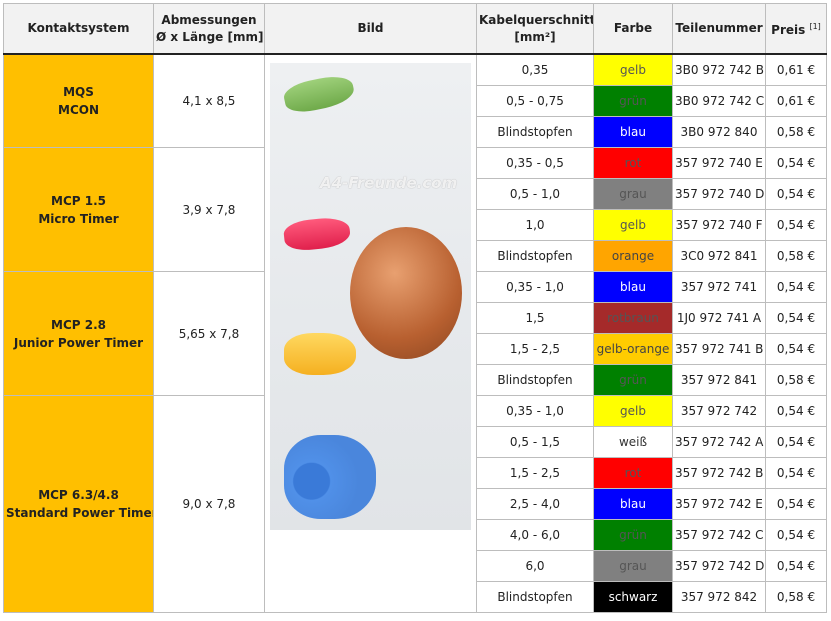 The height and width of the screenshot is (621, 831). Describe the element at coordinates (78, 29) in the screenshot. I see `header-system: Kontaktsystem` at that location.